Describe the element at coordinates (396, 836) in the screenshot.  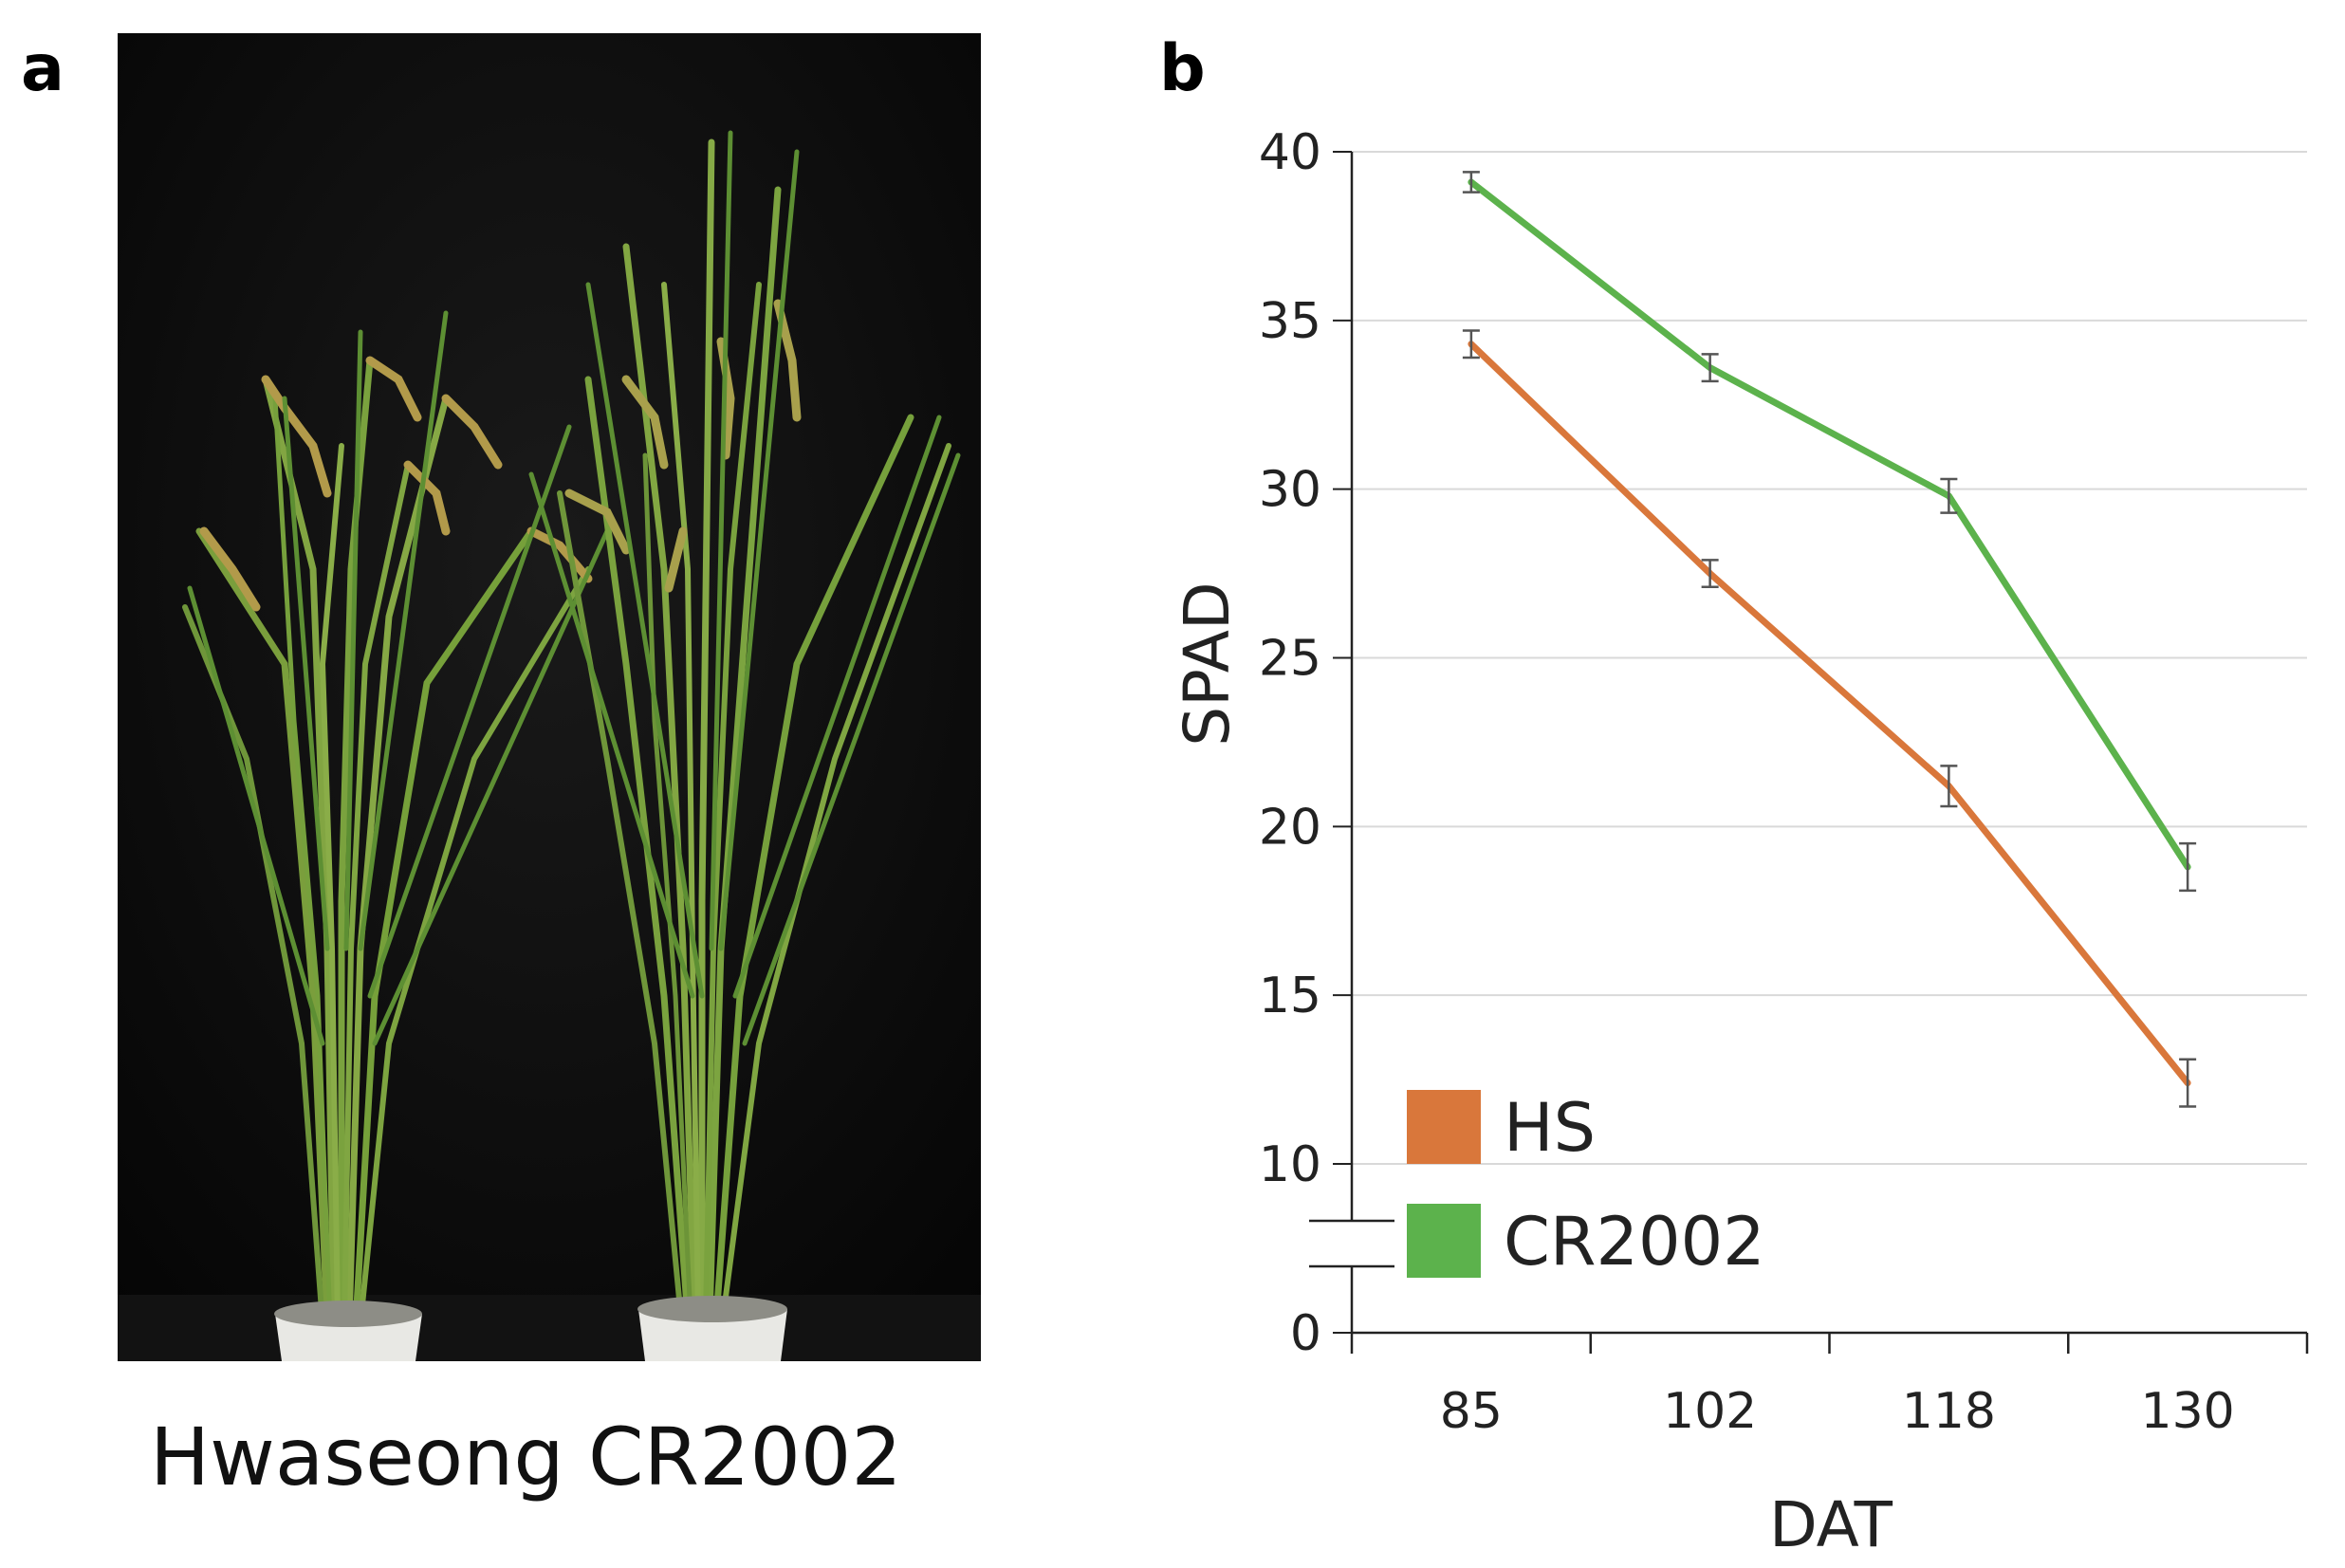
I see `hwaseong-plant` at that location.